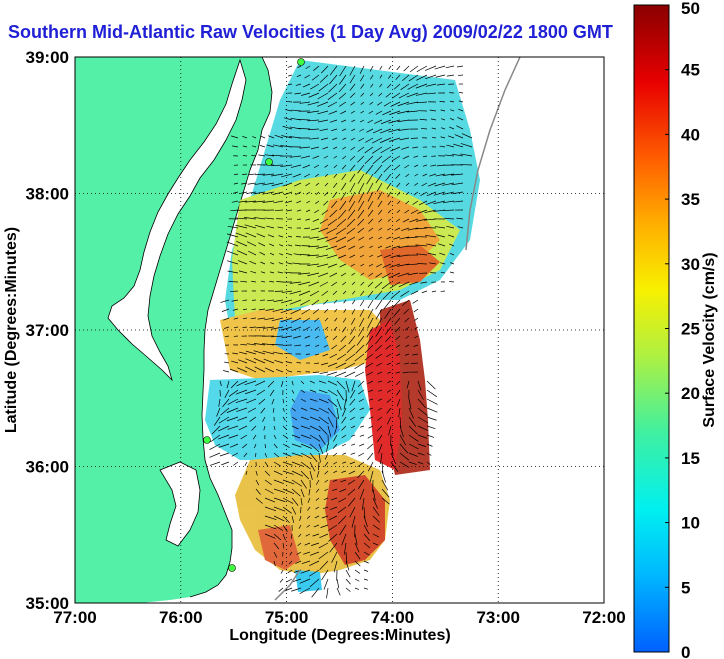 The image size is (724, 659). I want to click on y-axis-ticks: 39:00 38:00 37:00 36:00 35:00, so click(47, 330).